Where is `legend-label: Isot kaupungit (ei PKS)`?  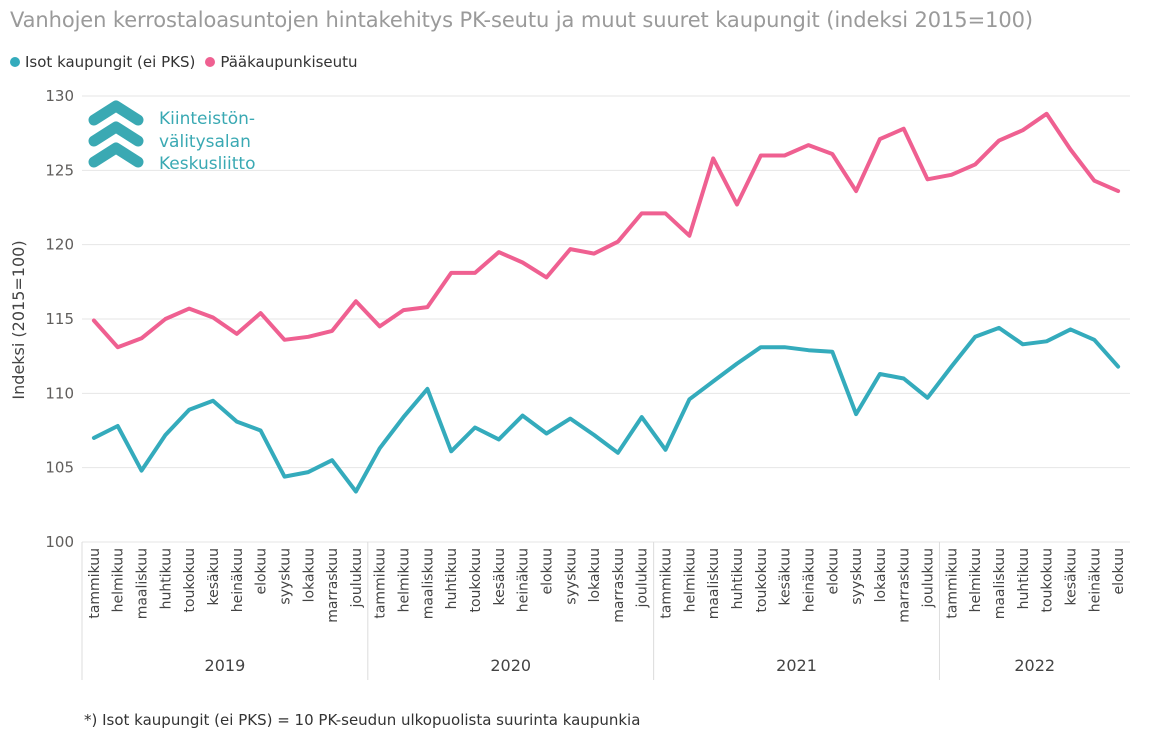
legend-label: Isot kaupungit (ei PKS) is located at coordinates (110, 62).